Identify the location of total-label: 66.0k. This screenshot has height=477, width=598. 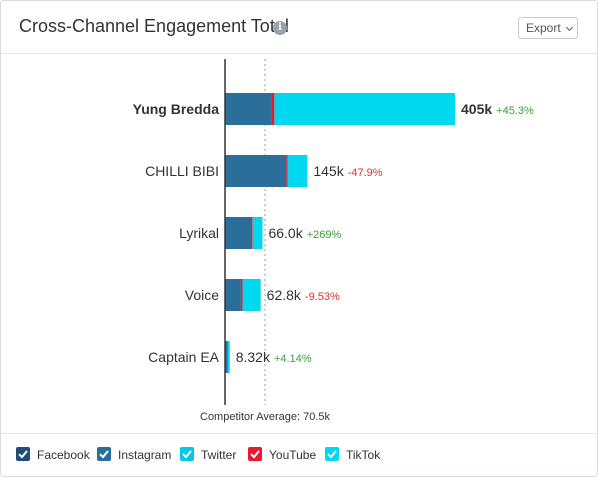
(285, 233).